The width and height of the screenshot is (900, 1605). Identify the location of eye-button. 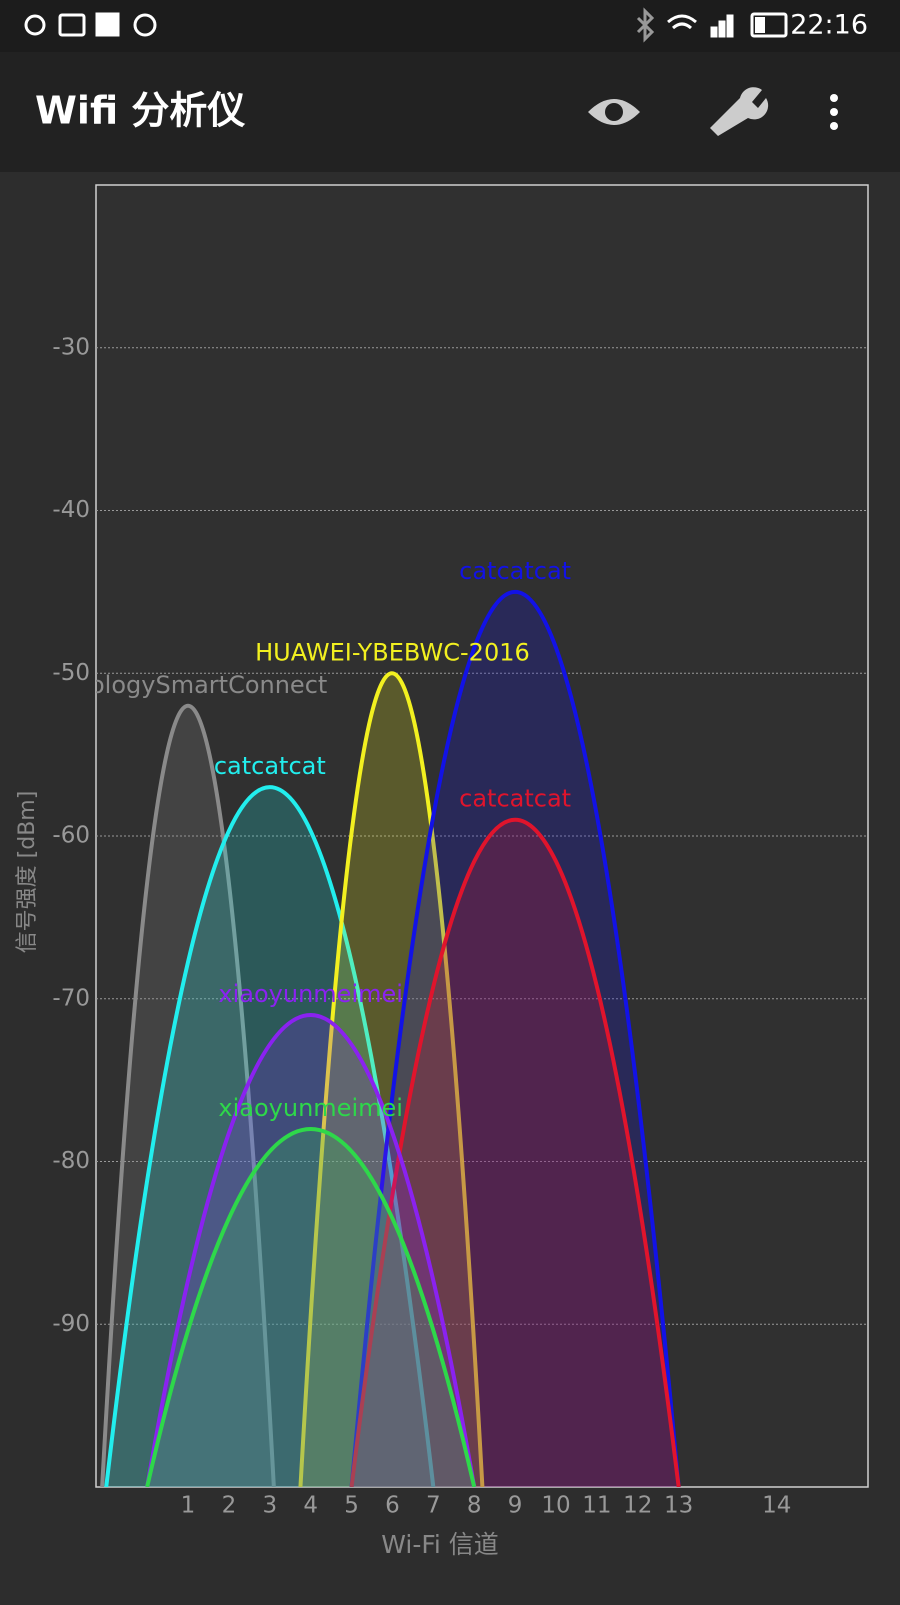
(614, 112).